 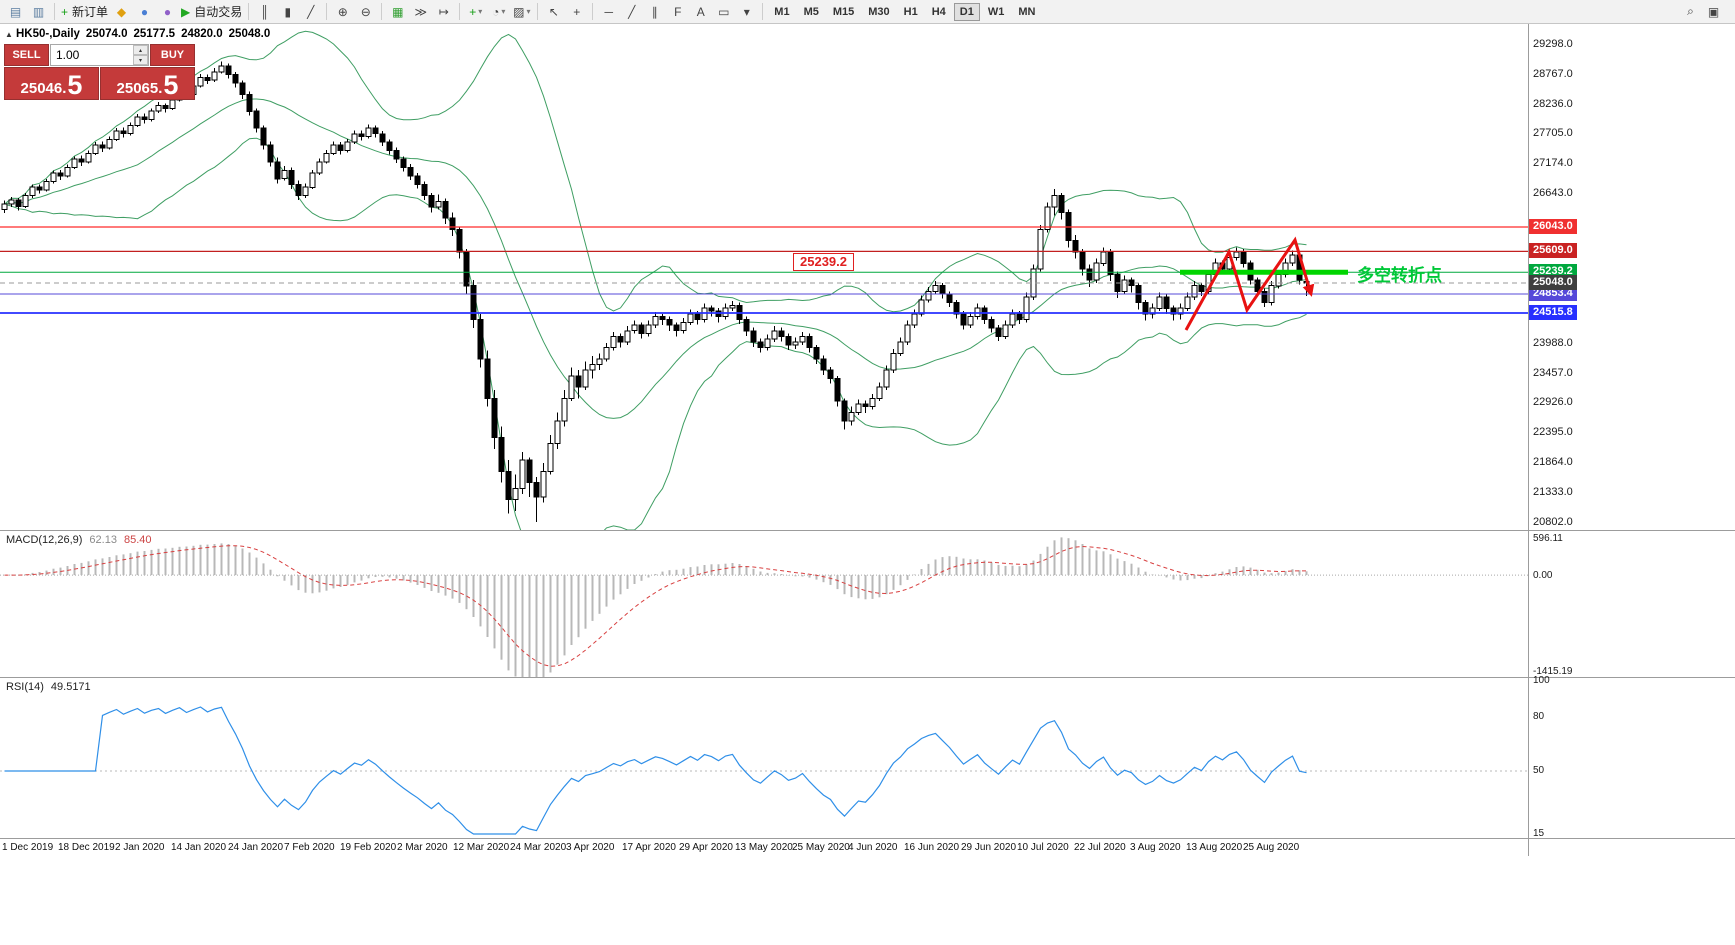 I want to click on candlestick-icon: ▮, so click(x=287, y=12).